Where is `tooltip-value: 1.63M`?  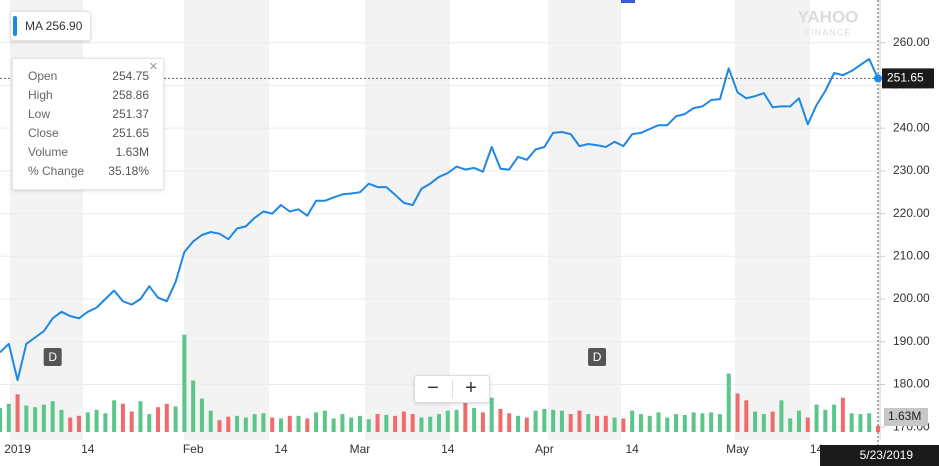
tooltip-value: 1.63M is located at coordinates (132, 152).